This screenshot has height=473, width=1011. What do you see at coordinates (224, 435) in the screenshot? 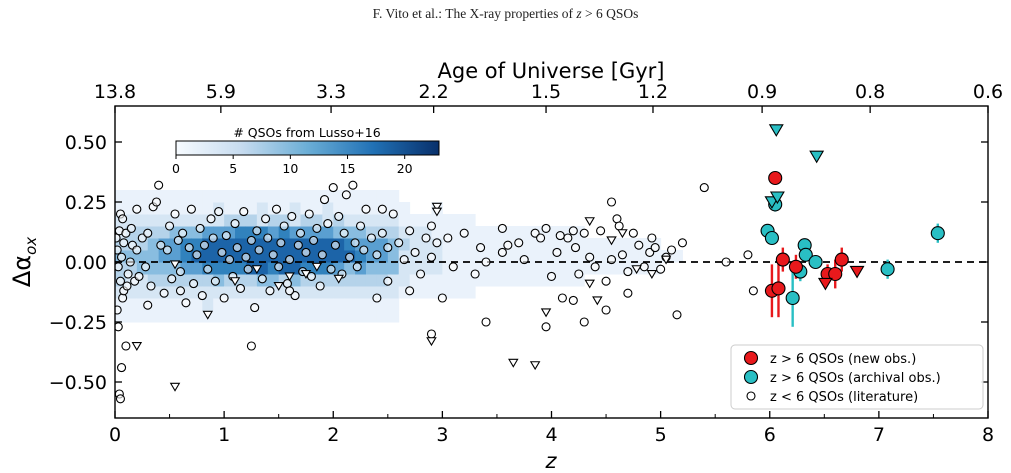
I see `x-tick-label: 1` at bounding box center [224, 435].